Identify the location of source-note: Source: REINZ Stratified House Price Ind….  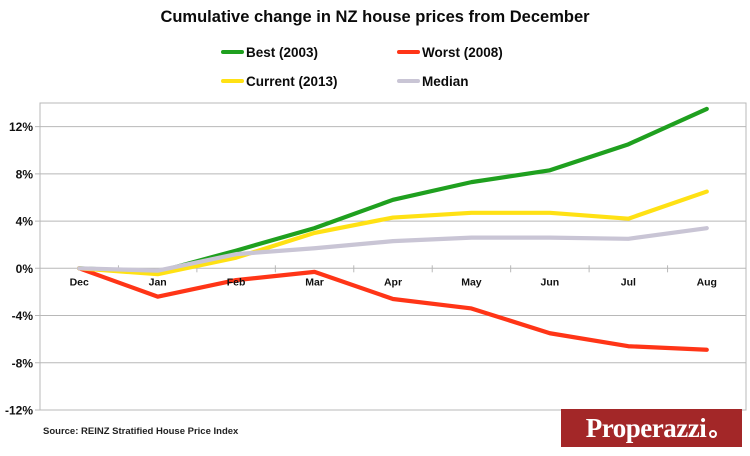
(141, 431).